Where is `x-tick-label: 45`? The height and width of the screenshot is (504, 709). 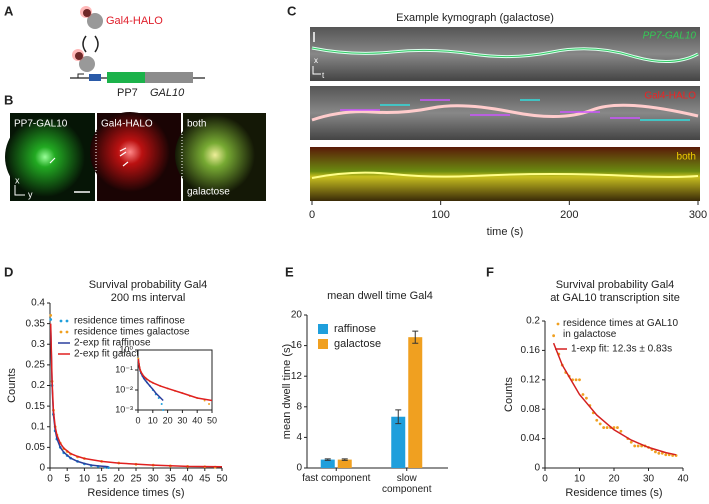
x-tick-label: 45 is located at coordinates (205, 479).